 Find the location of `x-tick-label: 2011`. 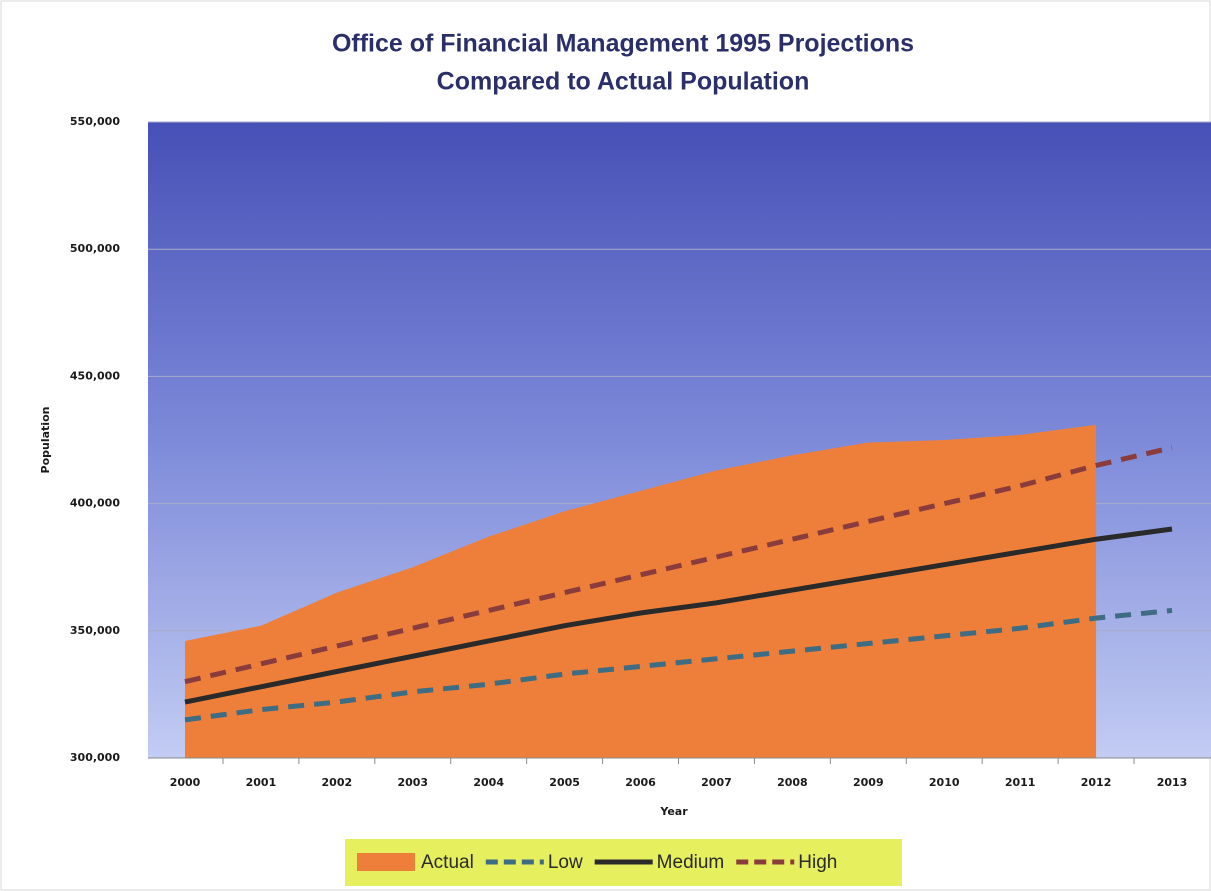

x-tick-label: 2011 is located at coordinates (1020, 782).